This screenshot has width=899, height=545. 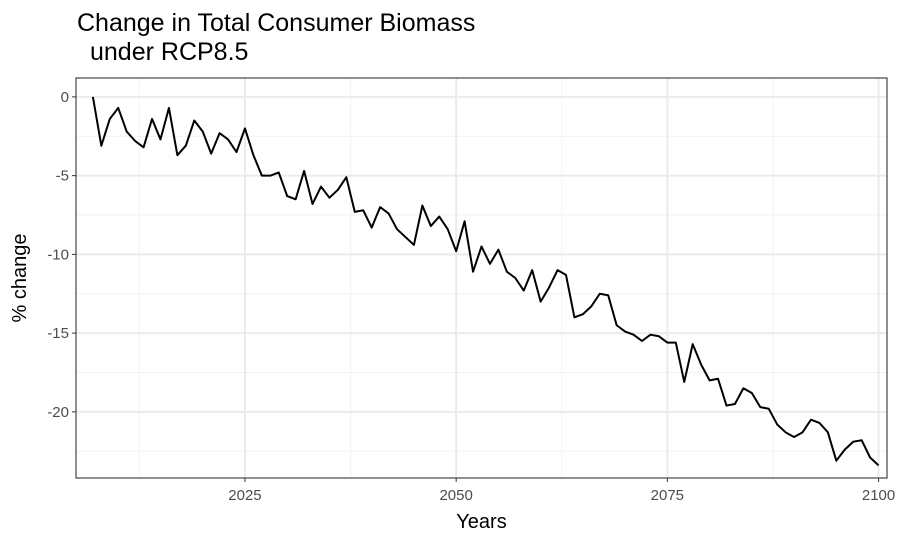 I want to click on x-tick-label: 2075, so click(x=667, y=495).